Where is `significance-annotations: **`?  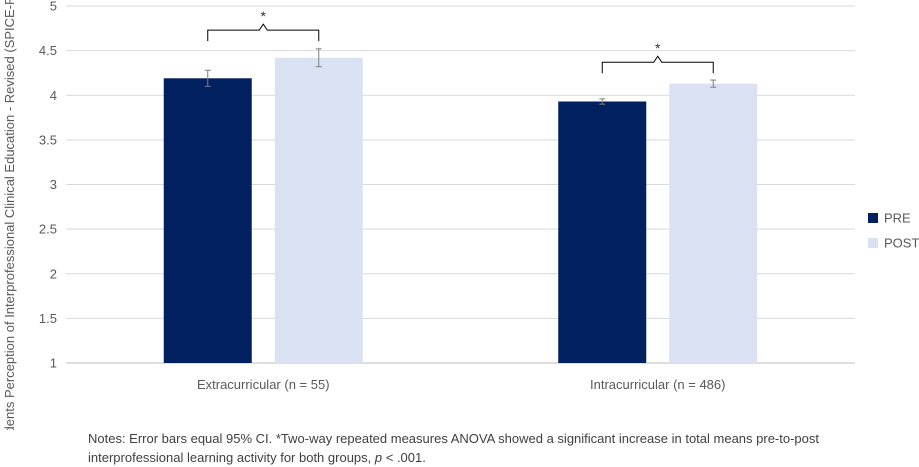 significance-annotations: ** is located at coordinates (460, 41).